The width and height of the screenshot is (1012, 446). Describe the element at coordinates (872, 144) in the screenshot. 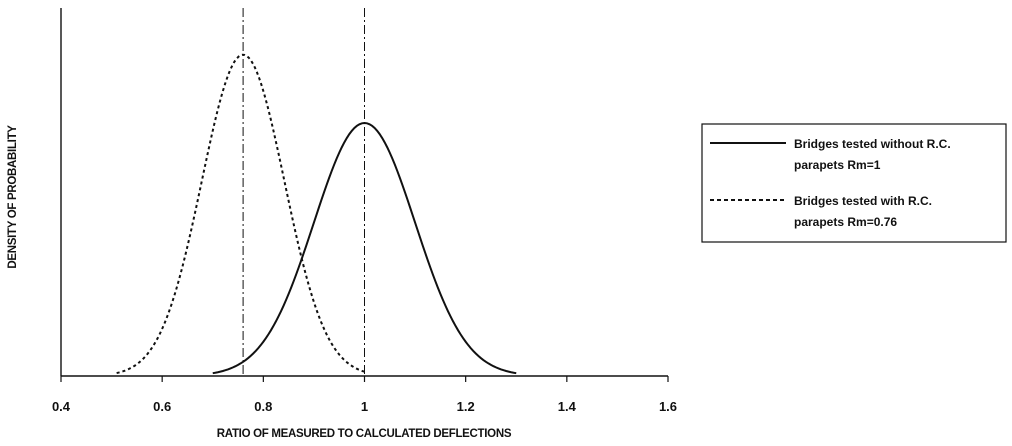

I see `legend-label-without-parapets-line1: Bridges tested without R.C.` at that location.